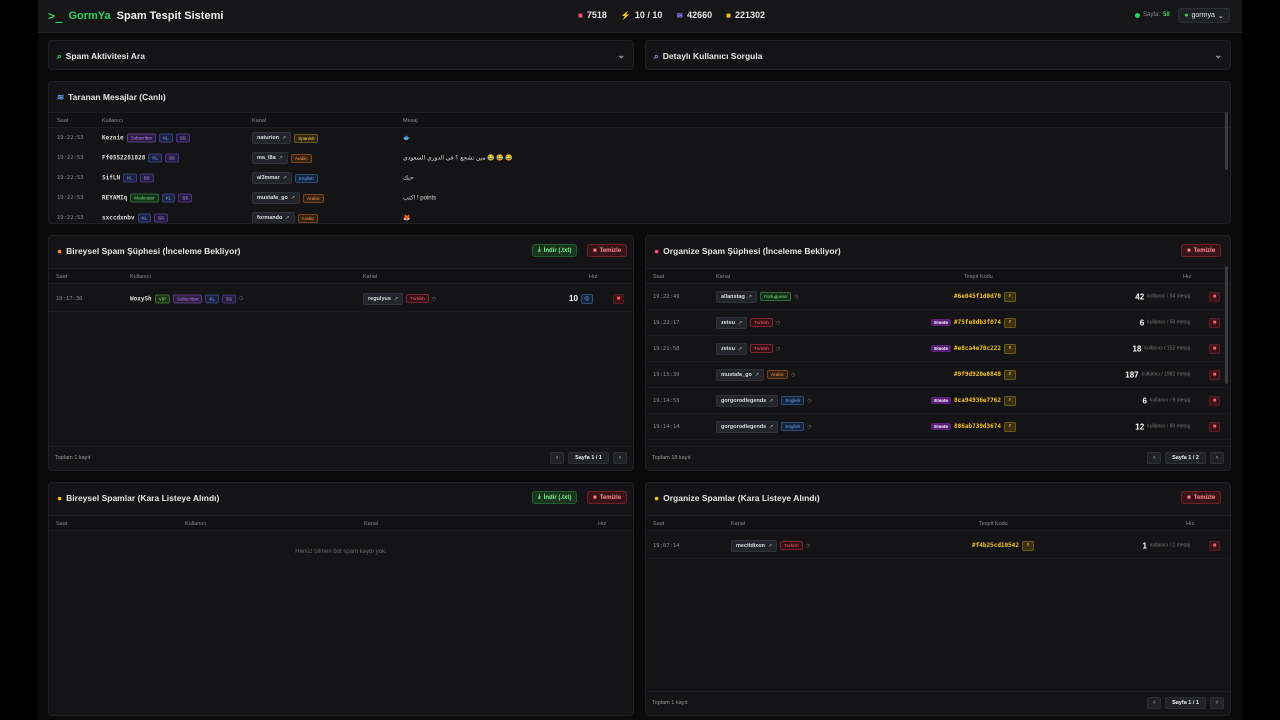  What do you see at coordinates (977, 322) in the screenshot?
I see `detection-code: #75fe8db3f074` at bounding box center [977, 322].